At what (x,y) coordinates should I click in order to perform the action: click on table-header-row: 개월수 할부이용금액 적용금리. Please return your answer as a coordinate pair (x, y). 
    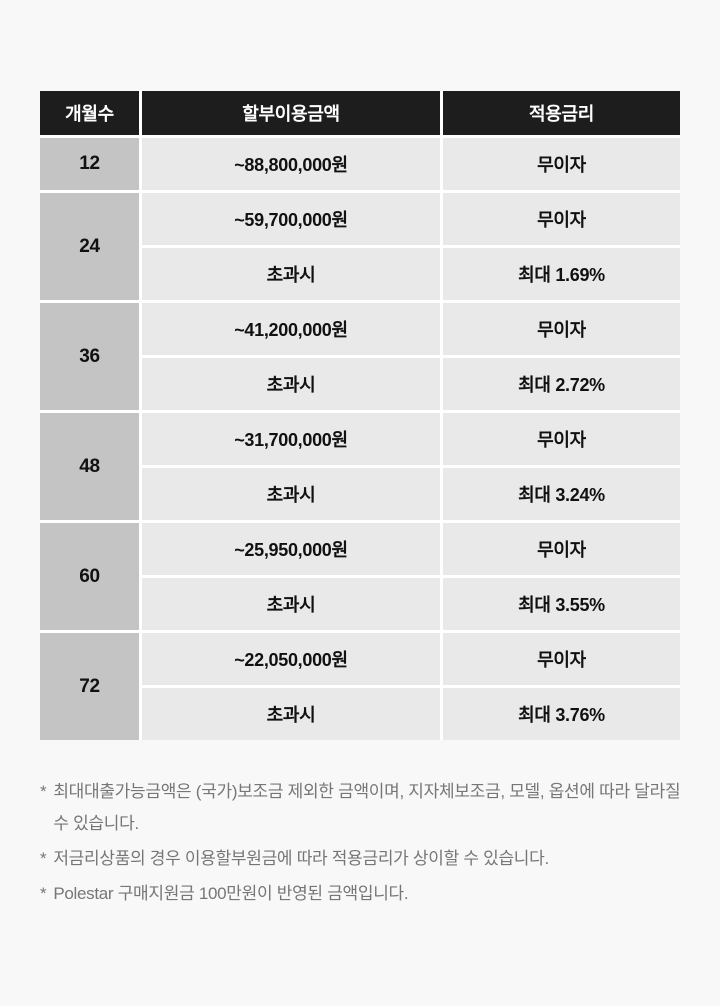
    Looking at the image, I should click on (360, 113).